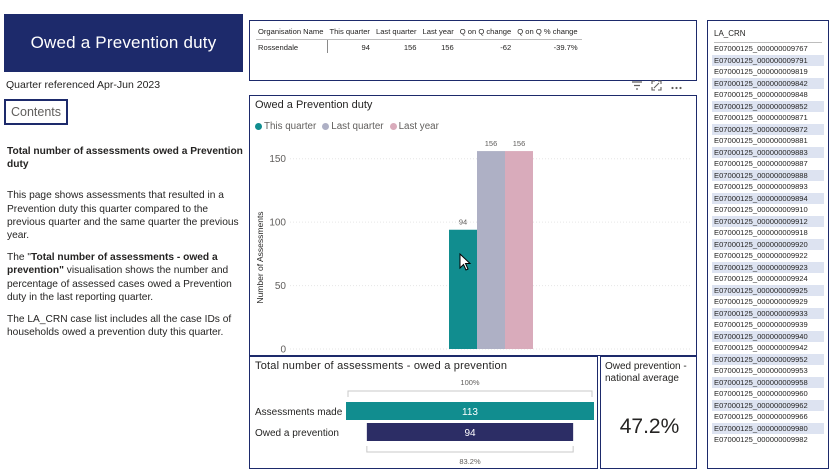  What do you see at coordinates (419, 46) in the screenshot?
I see `table-row: Rossendale 94 156 156 -62 -39.7%` at bounding box center [419, 46].